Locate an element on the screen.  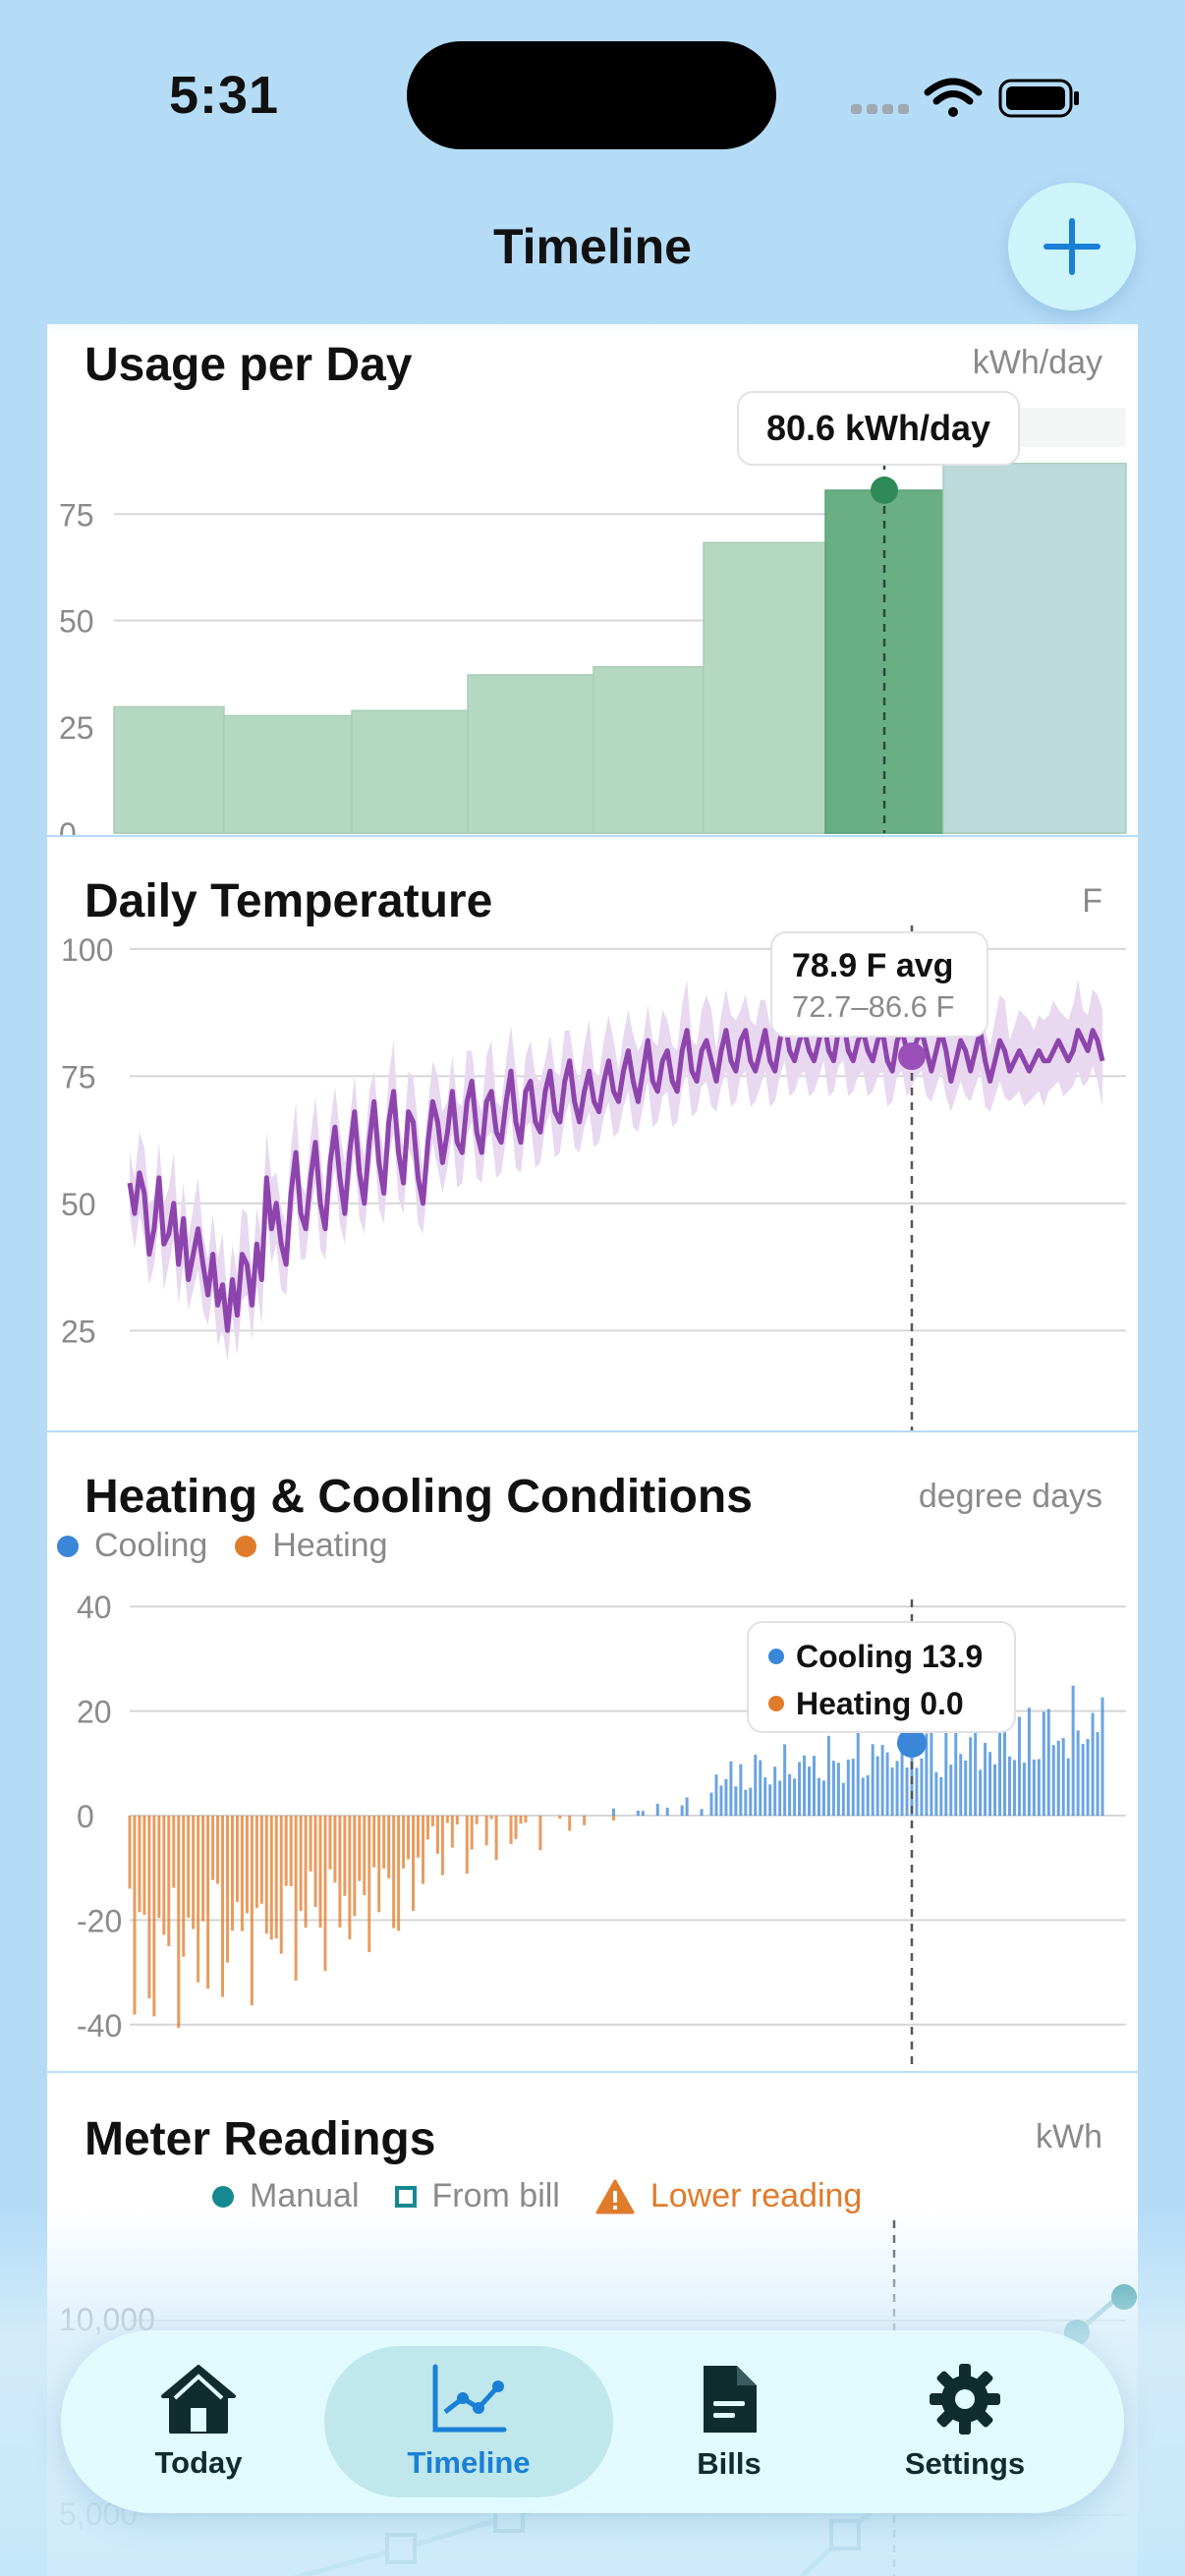
status-time: 5:31 is located at coordinates (225, 95).